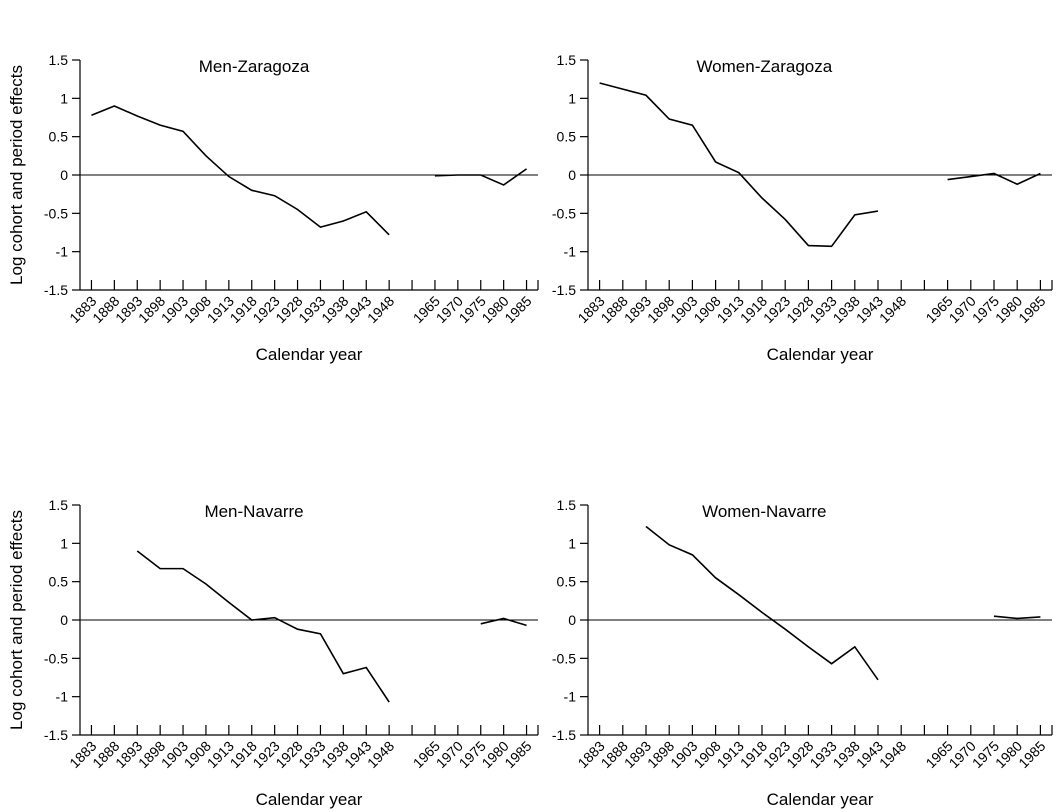 The height and width of the screenshot is (812, 1058). I want to click on chart-title: Women-Navarre, so click(764, 511).